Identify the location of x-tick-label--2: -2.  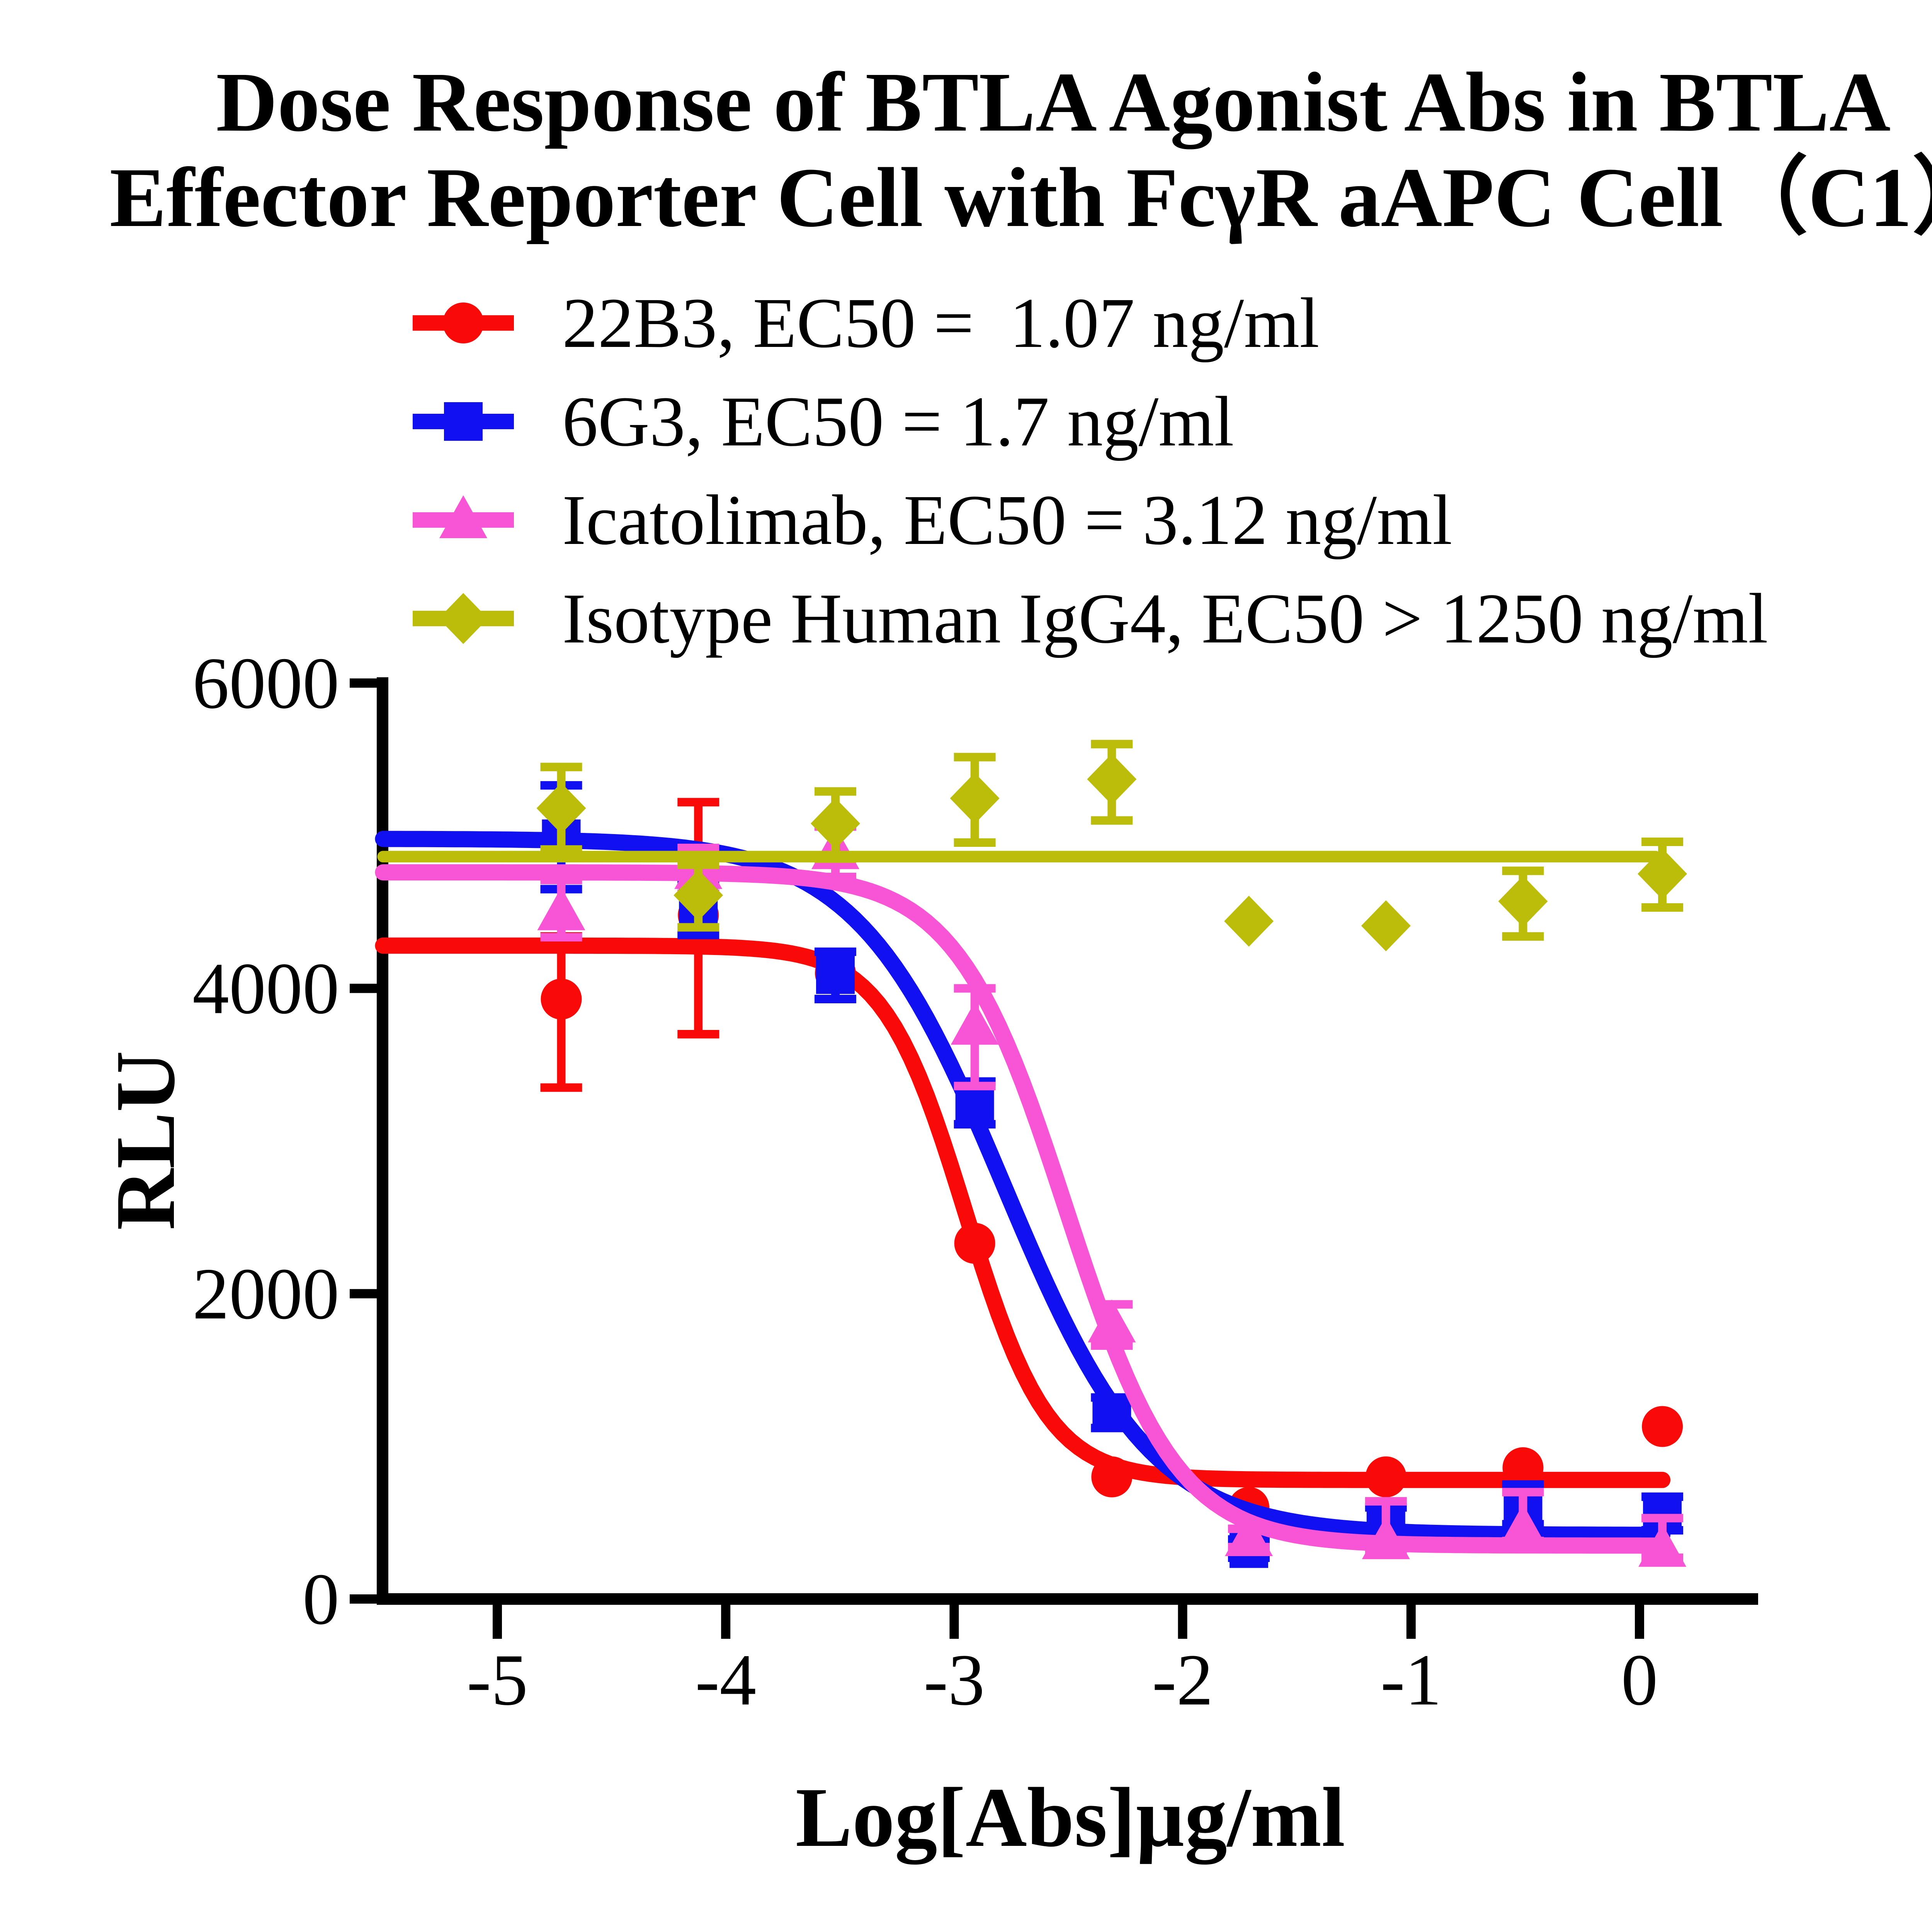
(1183, 1680).